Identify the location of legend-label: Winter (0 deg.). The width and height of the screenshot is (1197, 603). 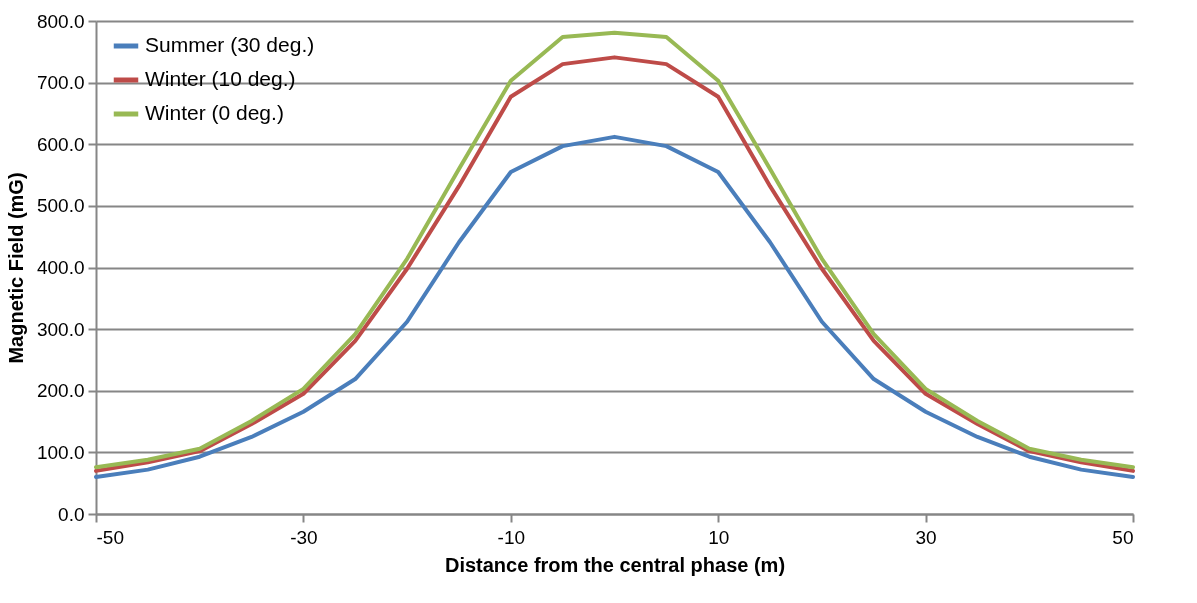
(214, 112).